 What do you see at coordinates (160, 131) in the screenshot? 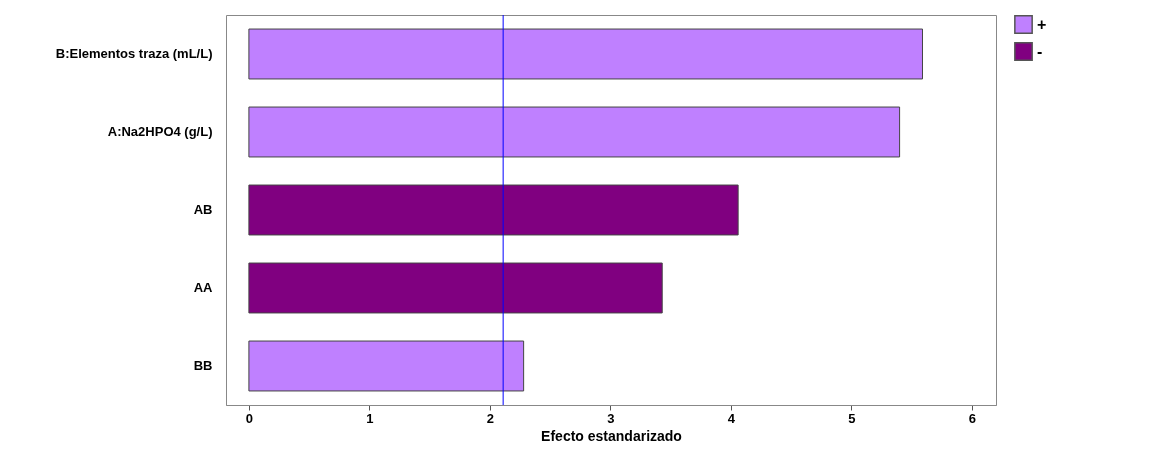
I see `y-tick-label: A:Na2HPO4 (g/L)` at bounding box center [160, 131].